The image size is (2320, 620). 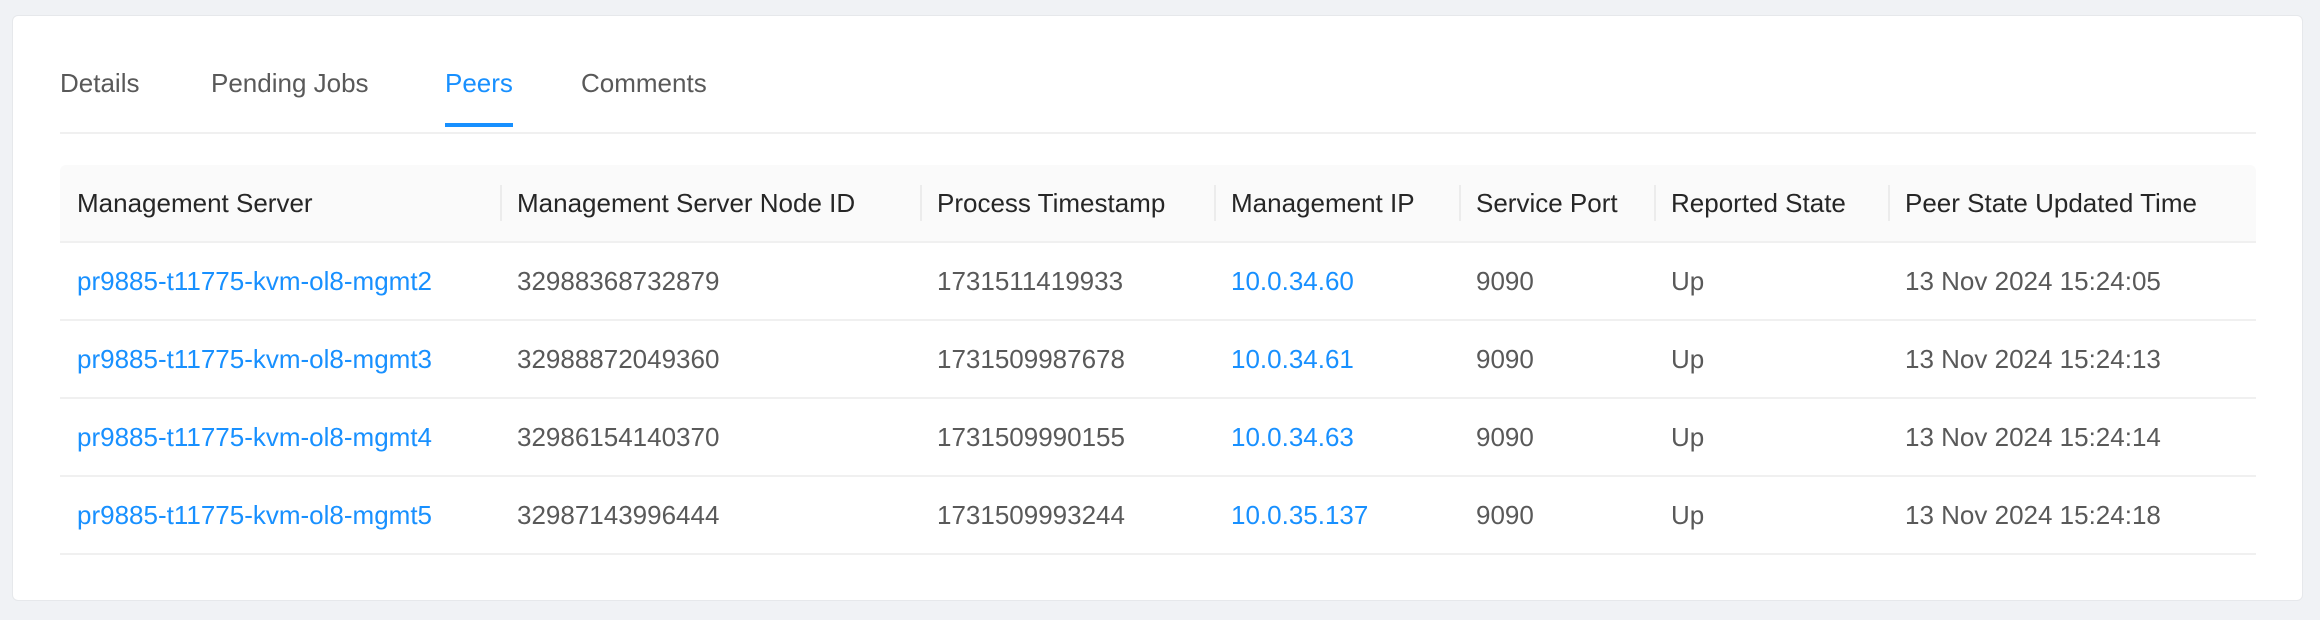 I want to click on management-server-link: pr9885-t11775-kvm-ol8-mgmt2, so click(x=254, y=280).